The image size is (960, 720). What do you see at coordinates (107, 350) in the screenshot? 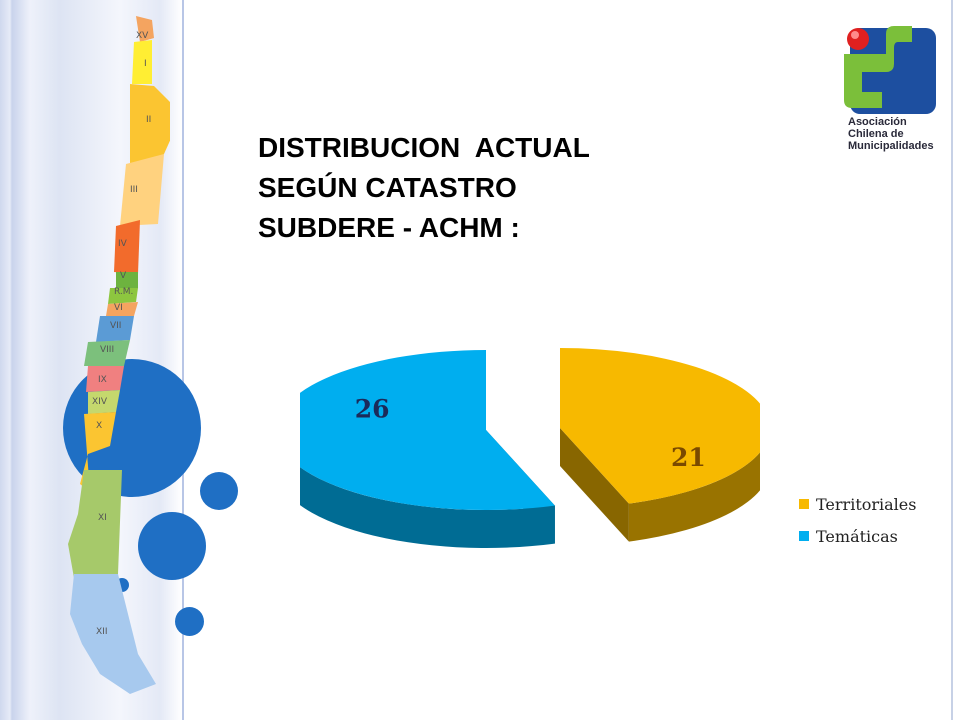
I see `map-label-viii: VIII` at bounding box center [107, 350].